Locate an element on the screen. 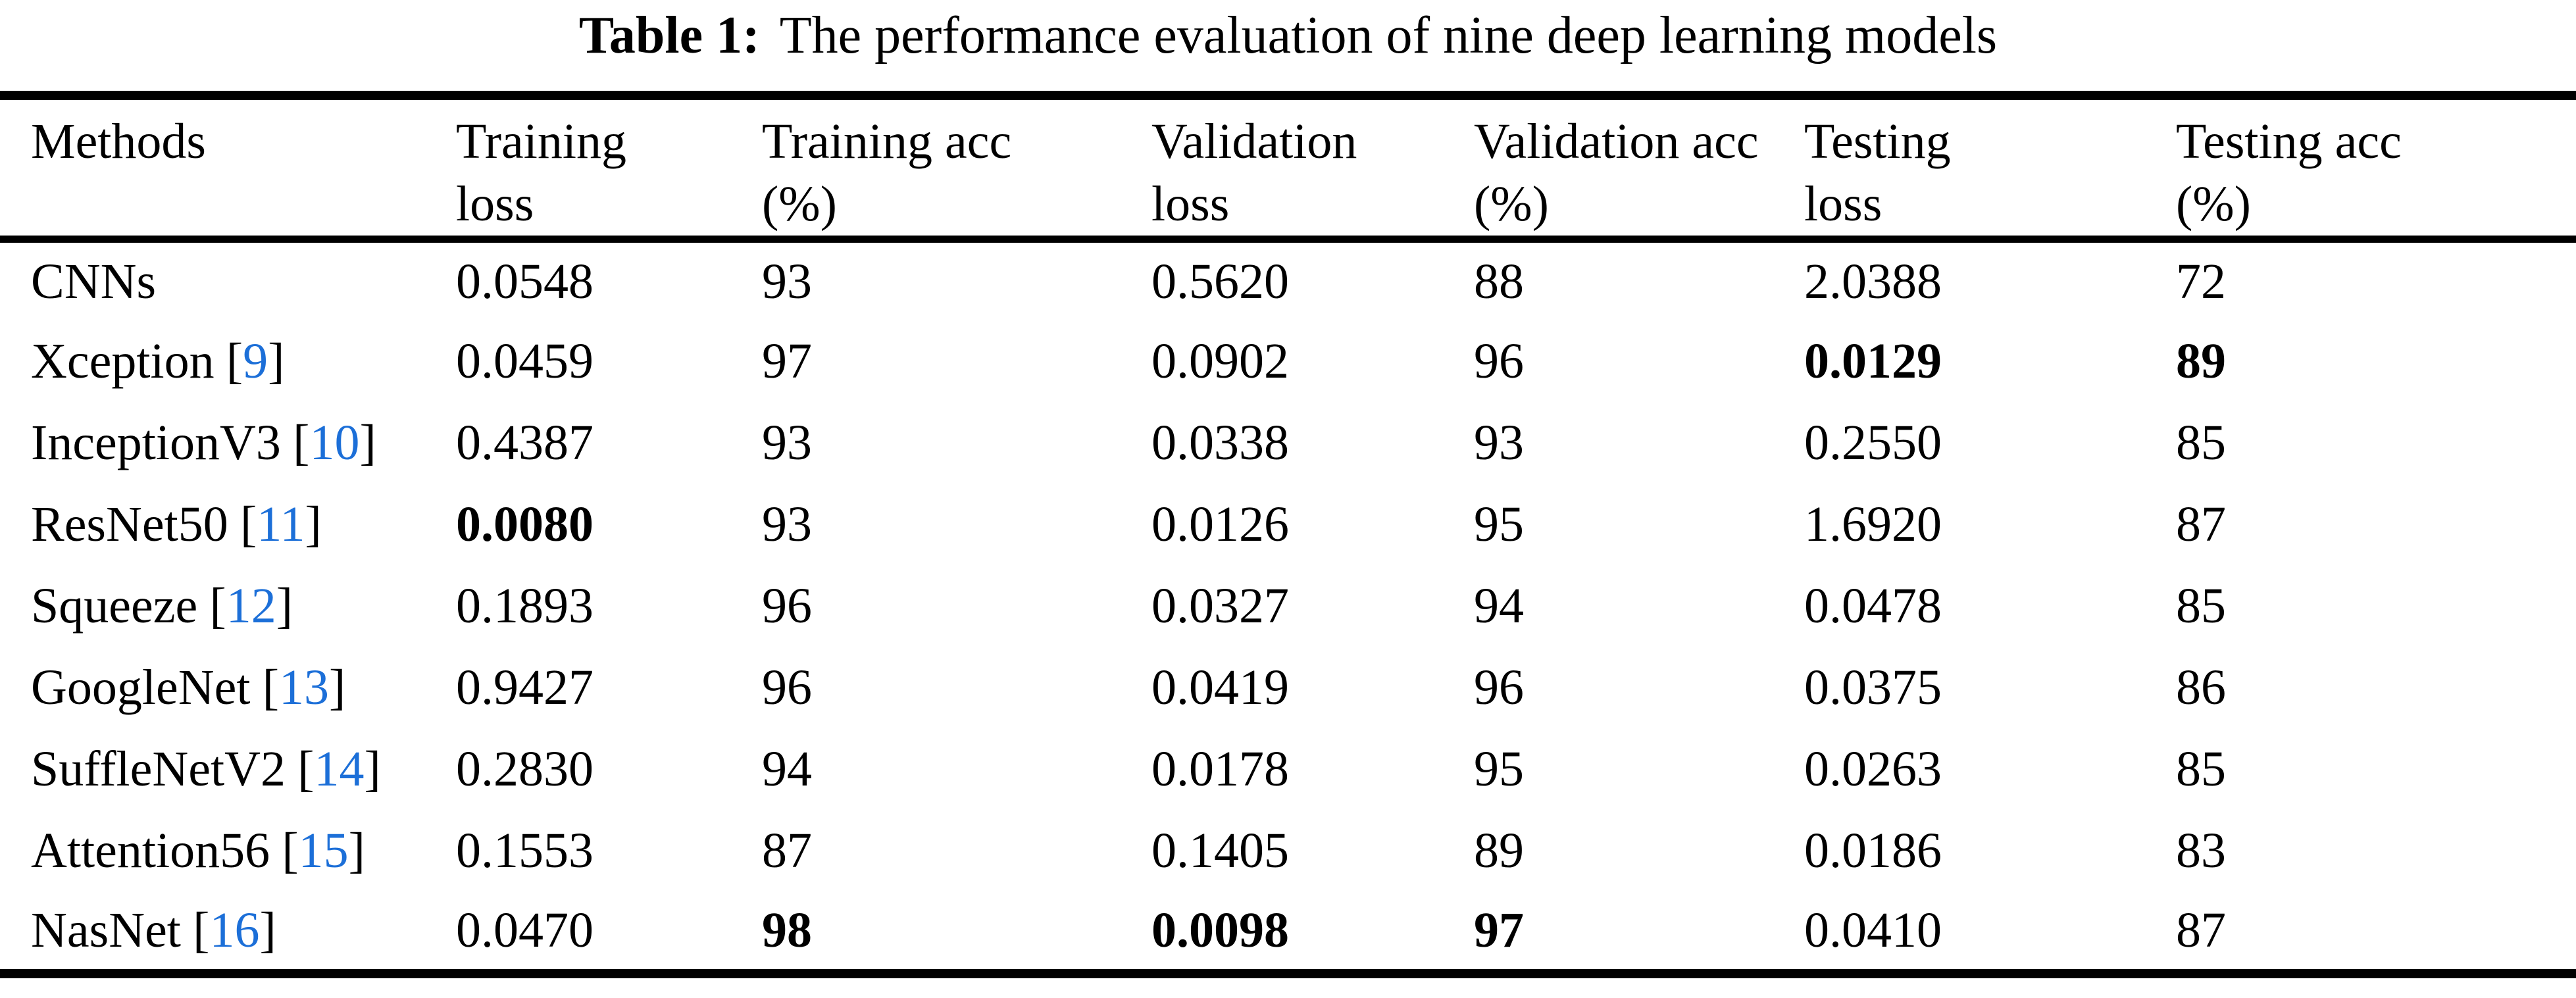 The height and width of the screenshot is (998, 2576). cell-value: 0.9427 is located at coordinates (524, 687).